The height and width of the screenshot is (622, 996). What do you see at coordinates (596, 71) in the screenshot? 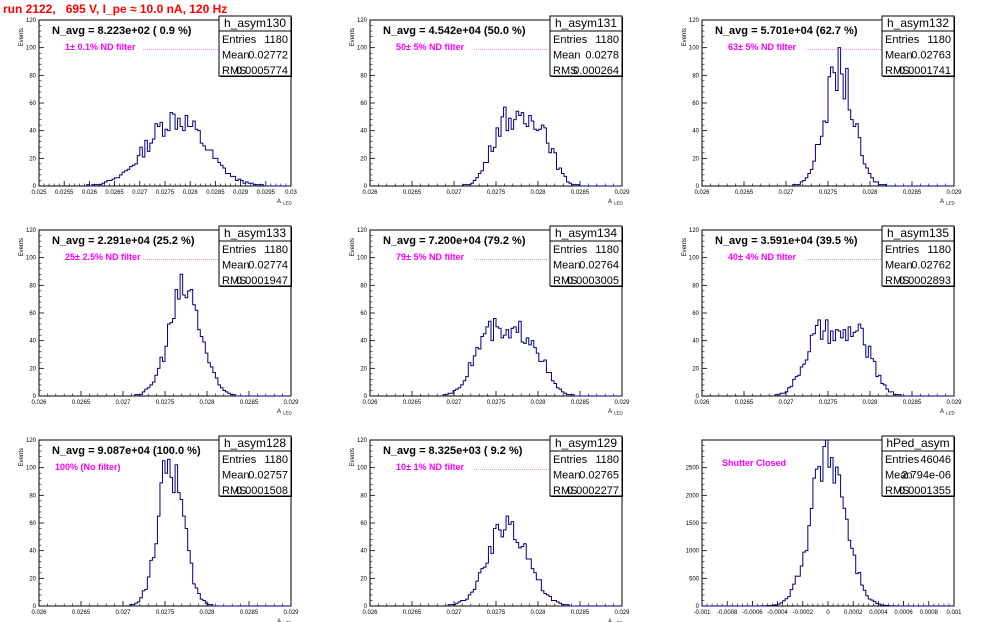
I see `stats-value: 0.000264` at bounding box center [596, 71].